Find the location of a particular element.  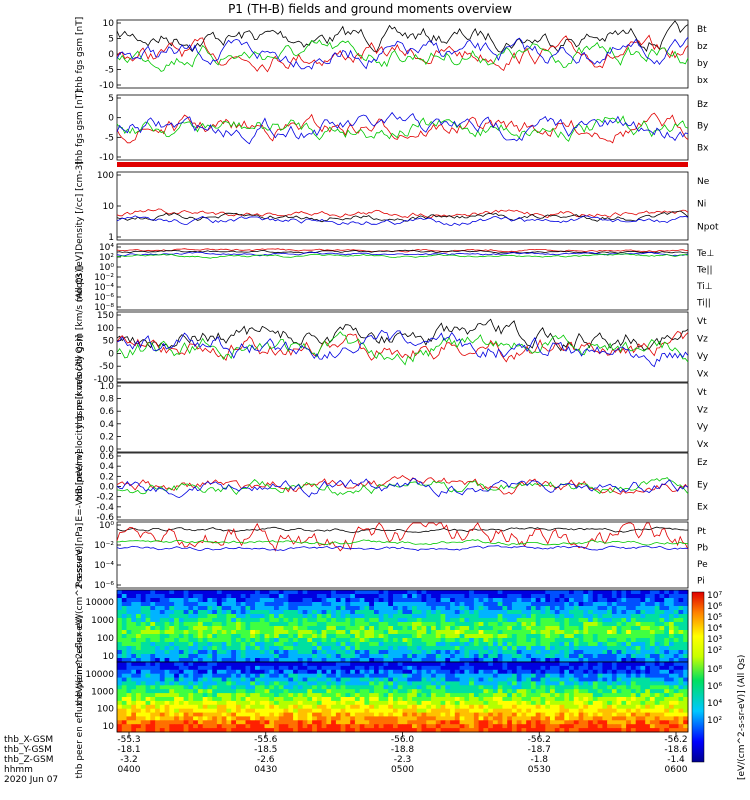

y-tick-label: 100 is located at coordinates (105, 329).